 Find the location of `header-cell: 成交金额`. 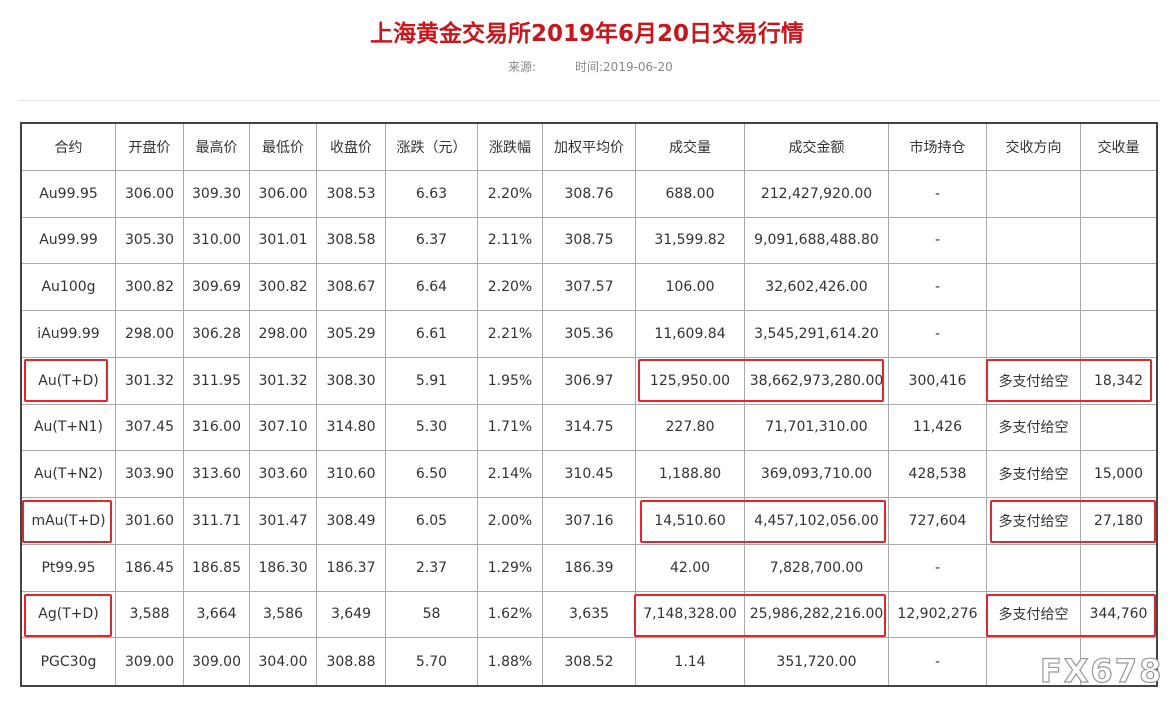

header-cell: 成交金额 is located at coordinates (817, 147).